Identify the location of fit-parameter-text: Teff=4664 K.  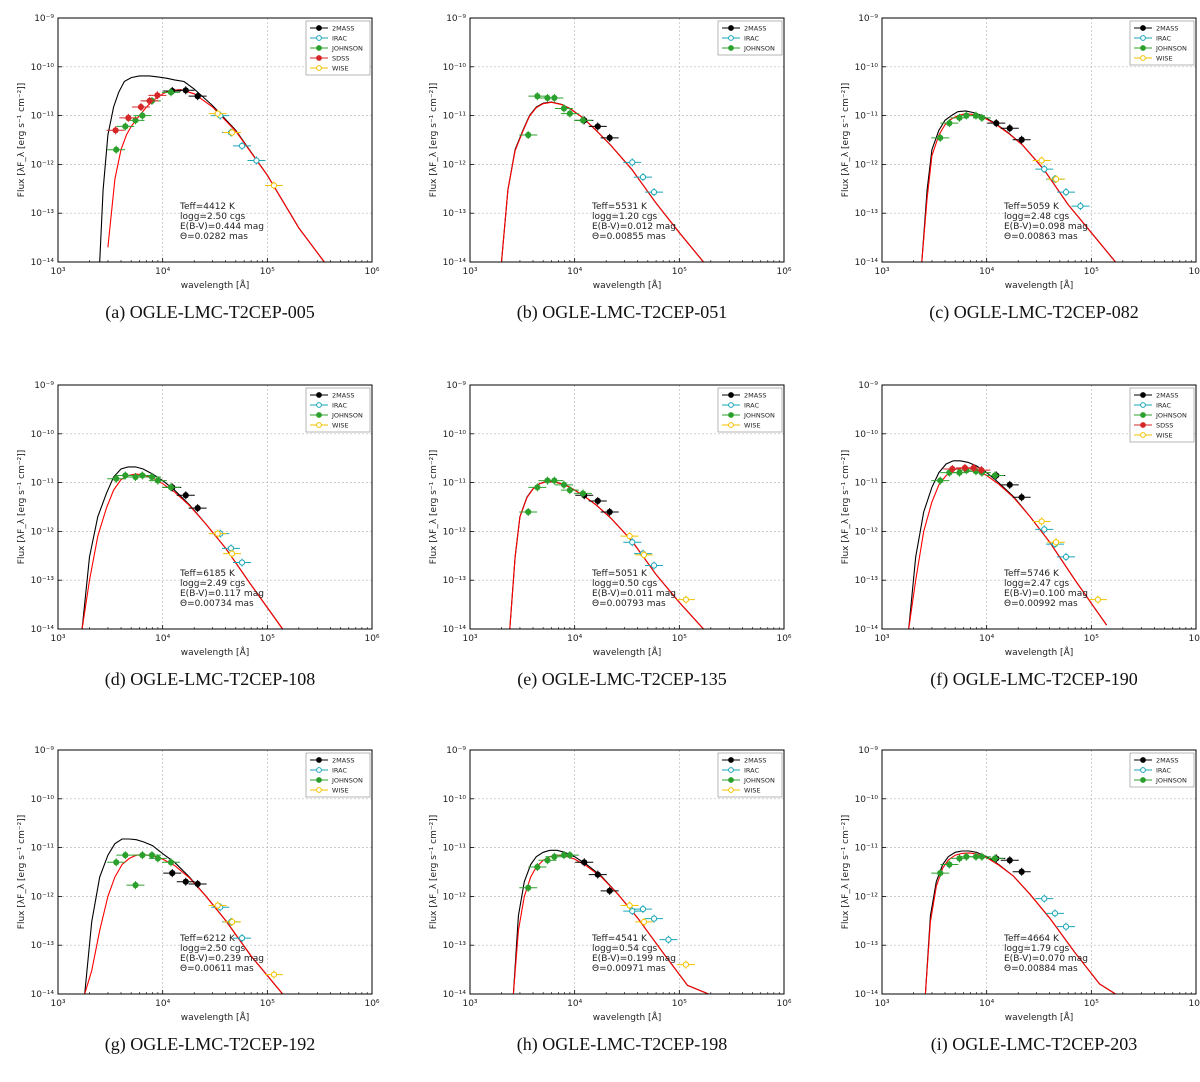
(1031, 939).